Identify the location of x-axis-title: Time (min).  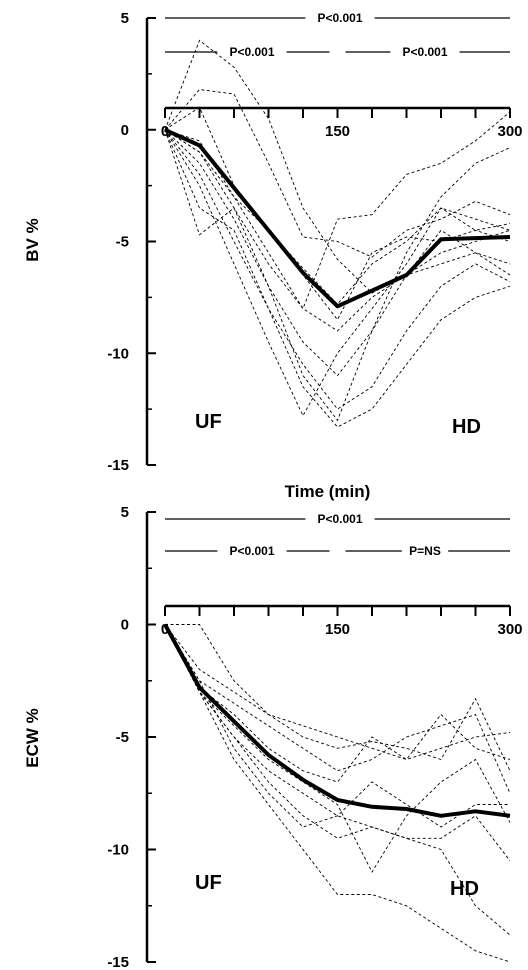
(328, 491).